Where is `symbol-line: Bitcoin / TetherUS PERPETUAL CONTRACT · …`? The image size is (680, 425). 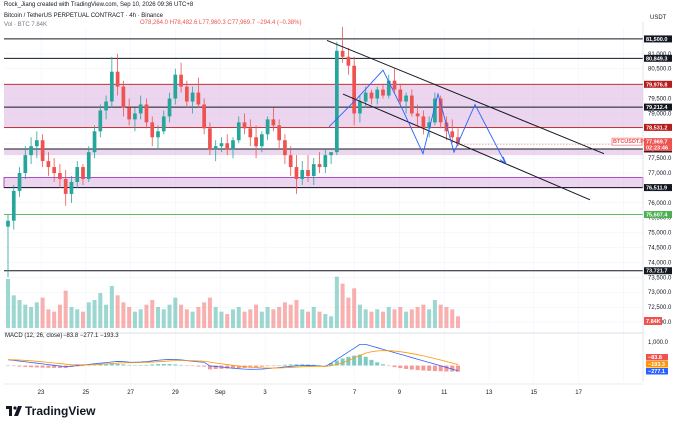 symbol-line: Bitcoin / TetherUS PERPETUAL CONTRACT · … is located at coordinates (83, 16).